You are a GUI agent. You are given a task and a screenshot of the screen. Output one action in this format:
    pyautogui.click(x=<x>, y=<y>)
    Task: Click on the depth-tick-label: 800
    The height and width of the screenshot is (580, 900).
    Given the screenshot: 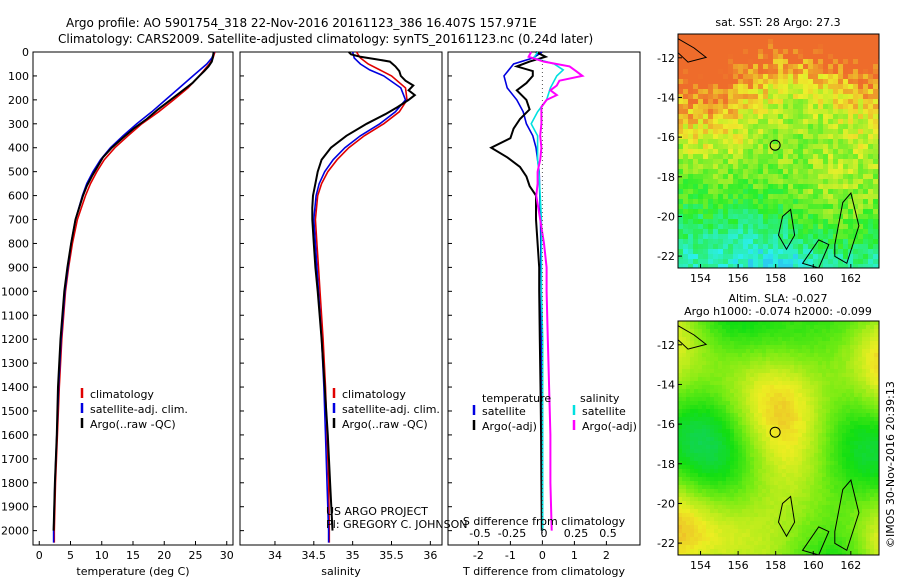 What is the action you would take?
    pyautogui.click(x=18, y=243)
    